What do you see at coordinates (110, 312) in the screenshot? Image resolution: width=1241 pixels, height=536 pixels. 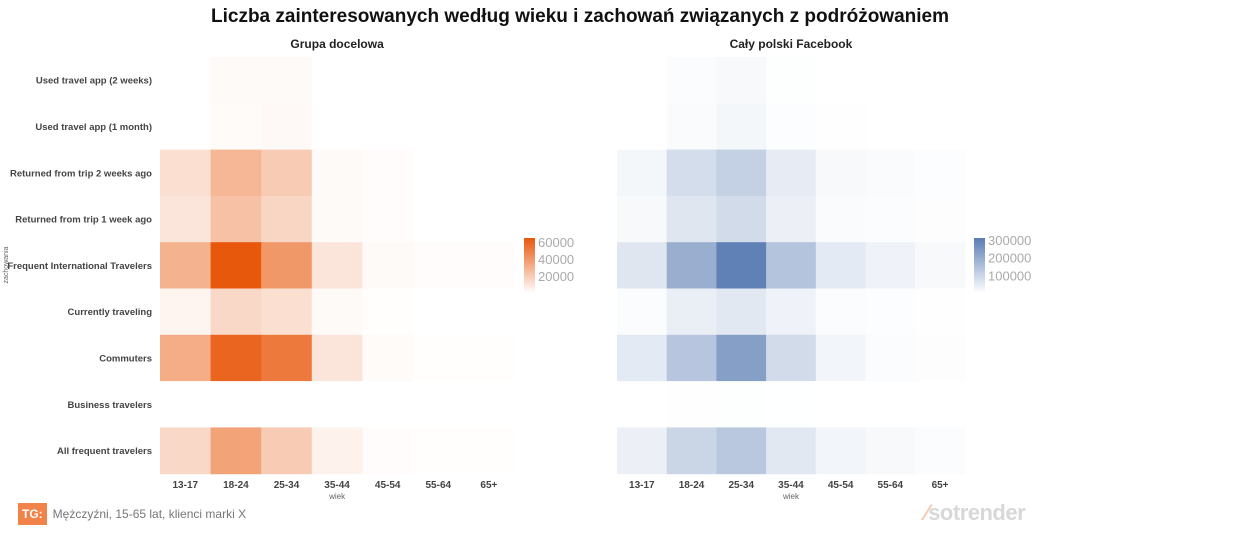 I see `y-tick-label: Currently traveling` at bounding box center [110, 312].